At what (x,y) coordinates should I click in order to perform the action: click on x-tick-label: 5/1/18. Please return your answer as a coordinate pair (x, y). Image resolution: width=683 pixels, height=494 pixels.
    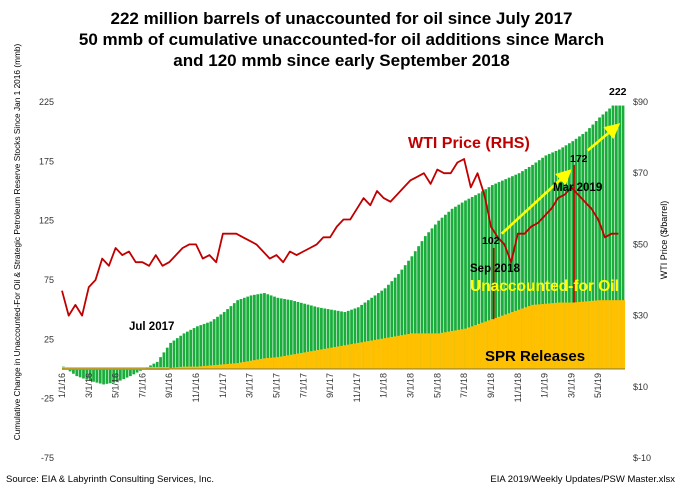
    Looking at the image, I should click on (437, 385).